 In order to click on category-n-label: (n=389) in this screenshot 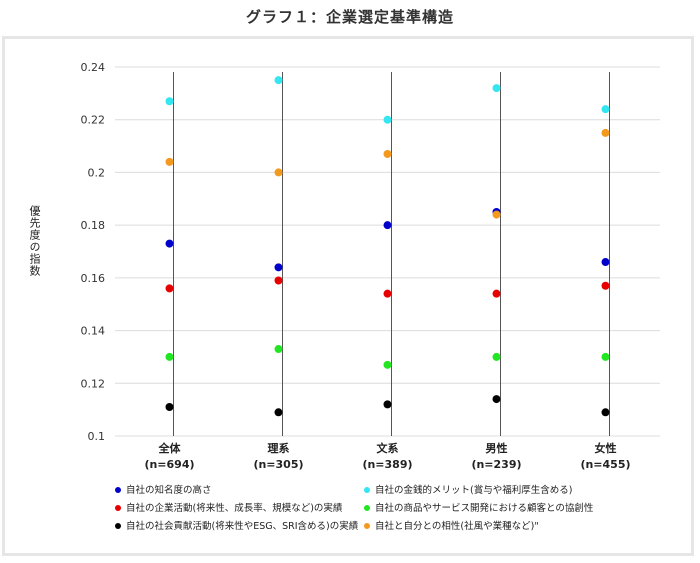, I will do `click(387, 464)`.